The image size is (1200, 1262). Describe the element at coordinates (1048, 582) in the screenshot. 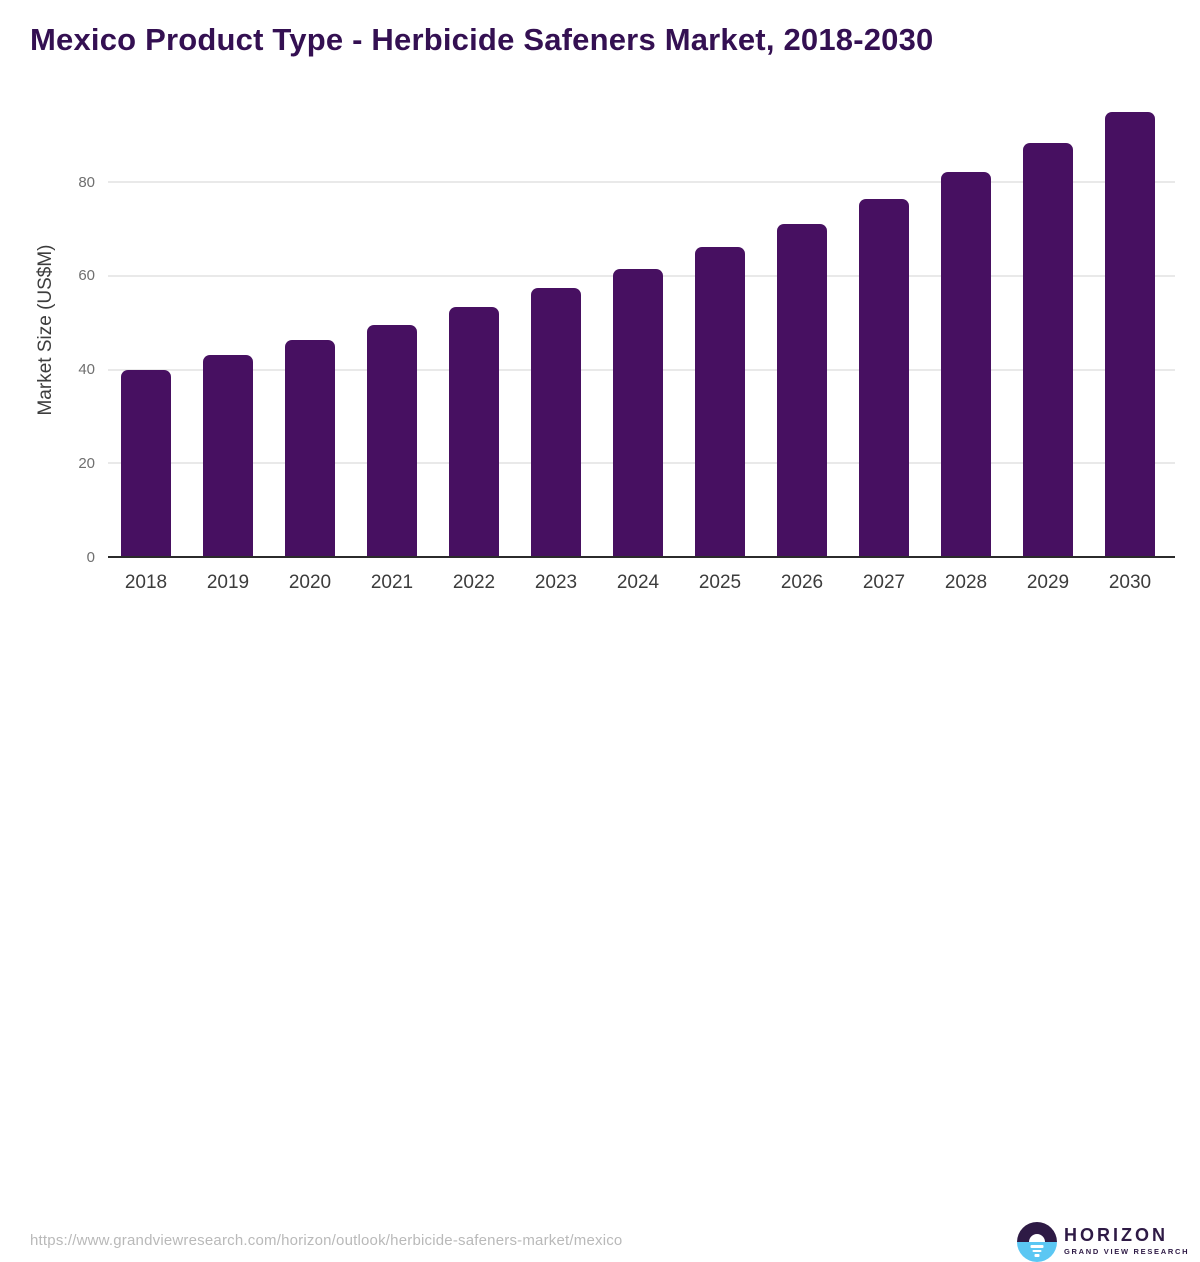

I see `x-tick-2029: 2029` at that location.